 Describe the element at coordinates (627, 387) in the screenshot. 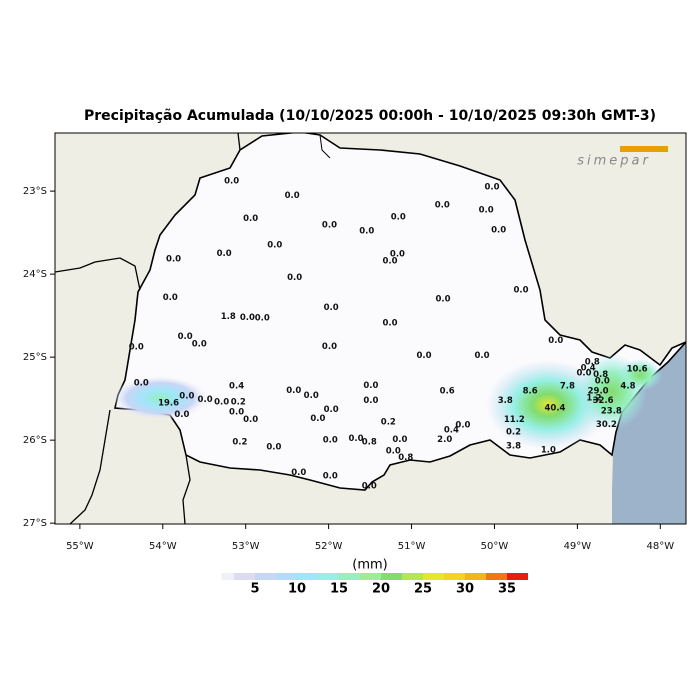

I see `station-value: 4.8` at that location.